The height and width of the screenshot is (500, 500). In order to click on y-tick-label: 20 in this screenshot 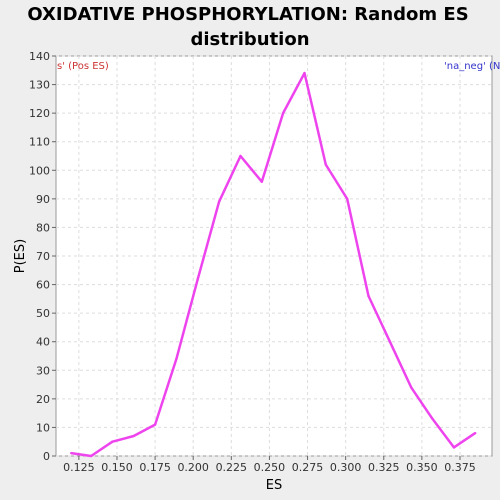, I will do `click(43, 399)`.